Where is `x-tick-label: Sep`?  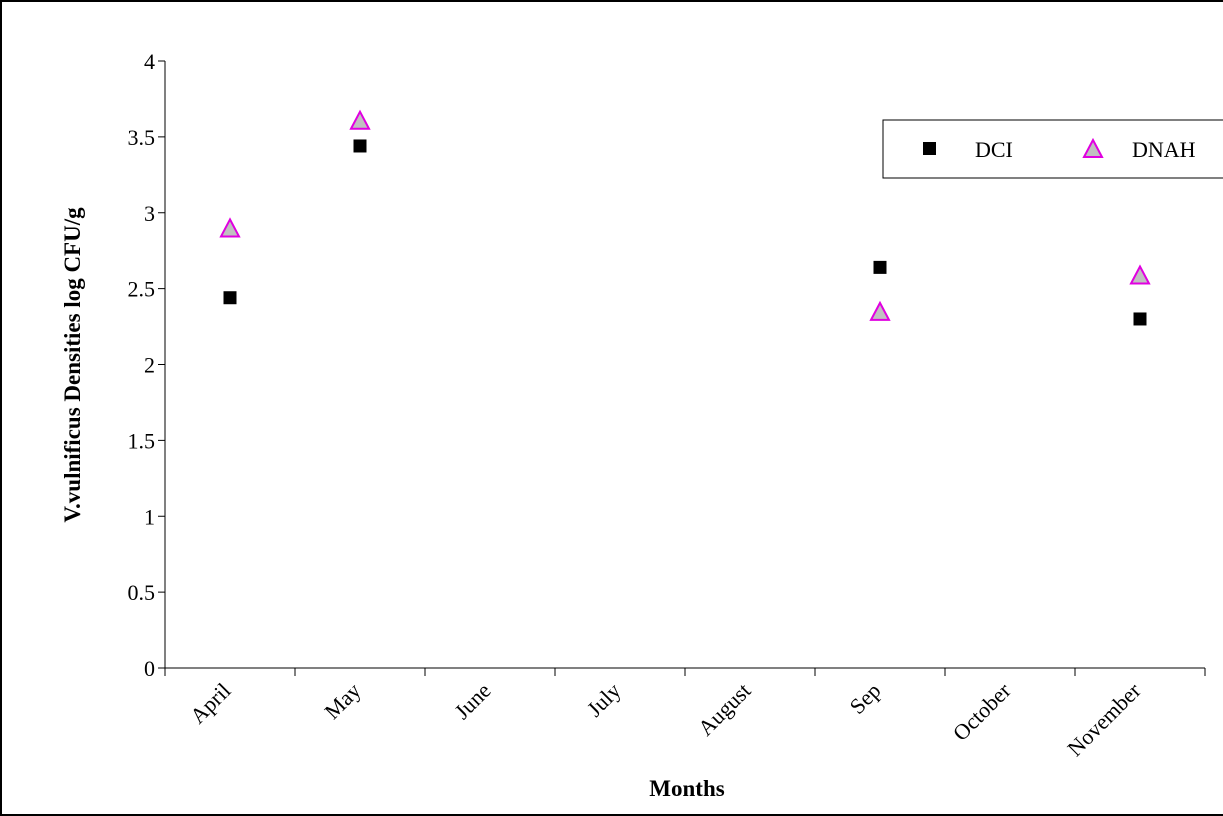 x-tick-label: Sep is located at coordinates (865, 698).